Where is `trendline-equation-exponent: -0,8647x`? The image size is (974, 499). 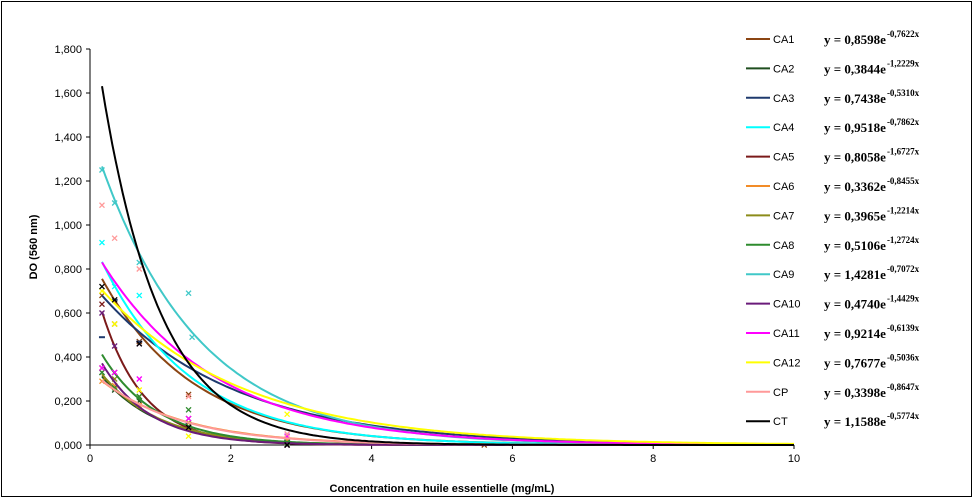
trendline-equation-exponent: -0,8647x is located at coordinates (903, 387).